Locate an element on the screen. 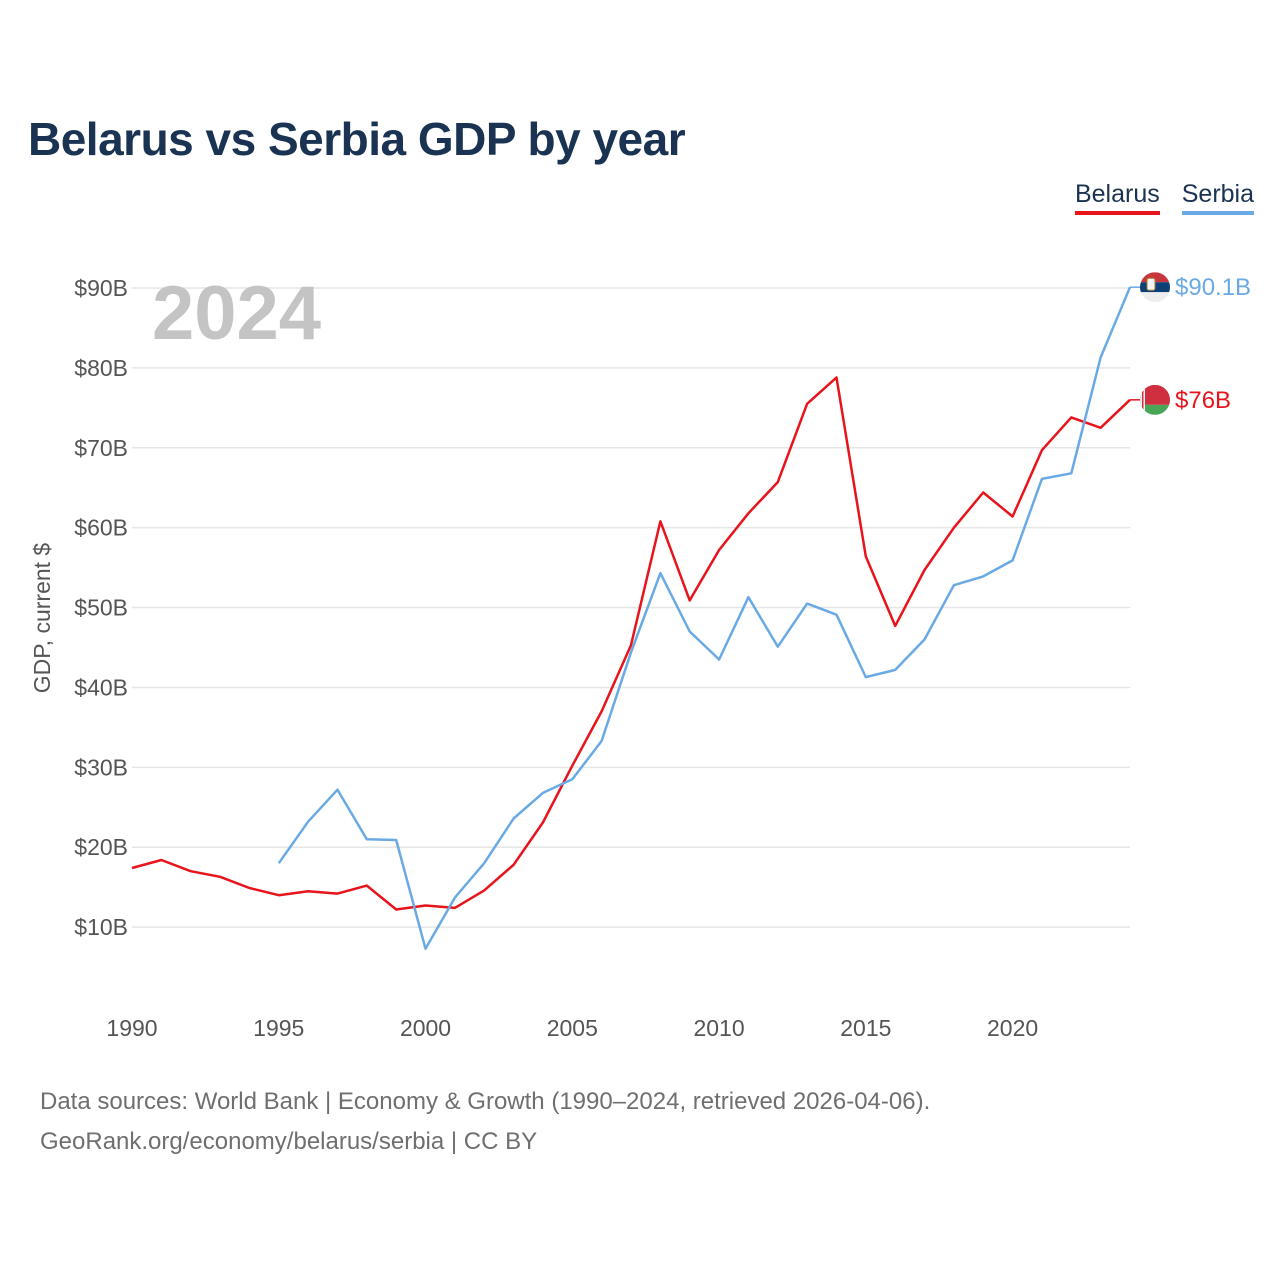 This screenshot has width=1280, height=1280. end-markers: $76B $90.1B is located at coordinates (1190, 343).